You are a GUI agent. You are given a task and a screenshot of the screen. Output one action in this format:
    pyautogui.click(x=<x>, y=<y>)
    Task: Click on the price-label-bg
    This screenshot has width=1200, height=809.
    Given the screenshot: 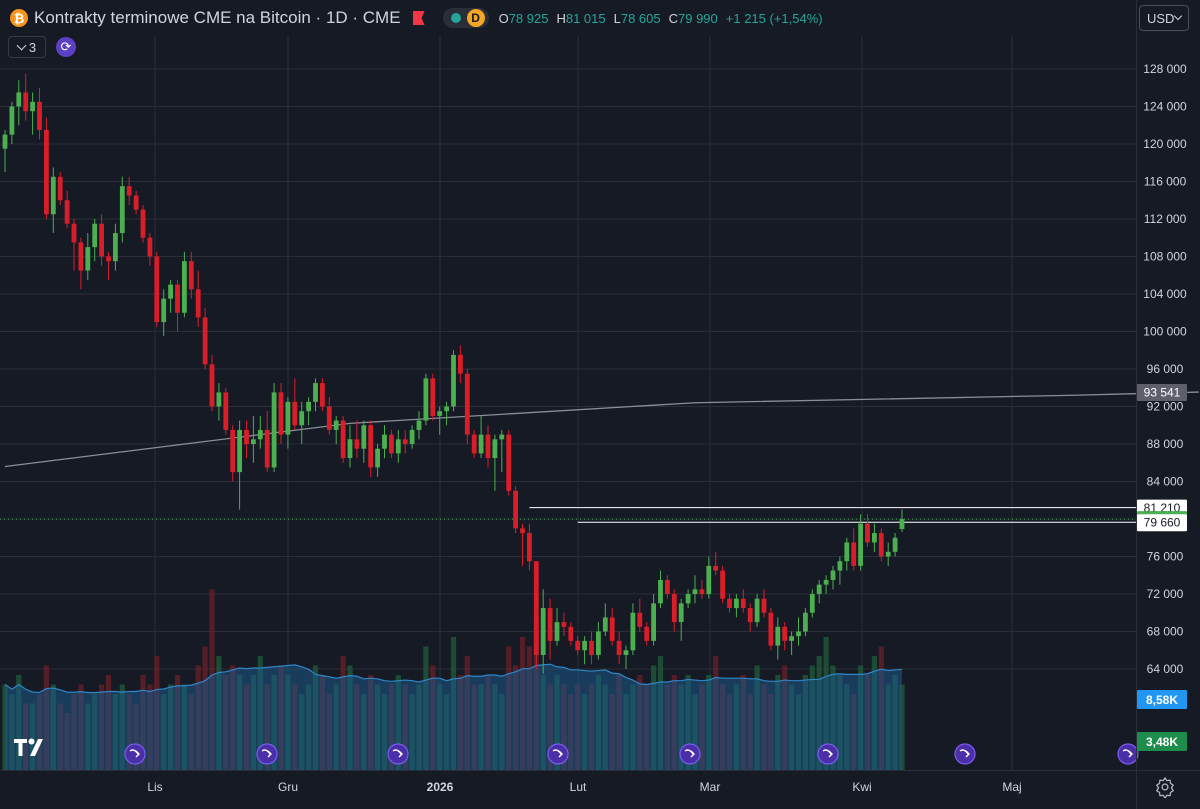 What is the action you would take?
    pyautogui.click(x=1162, y=393)
    